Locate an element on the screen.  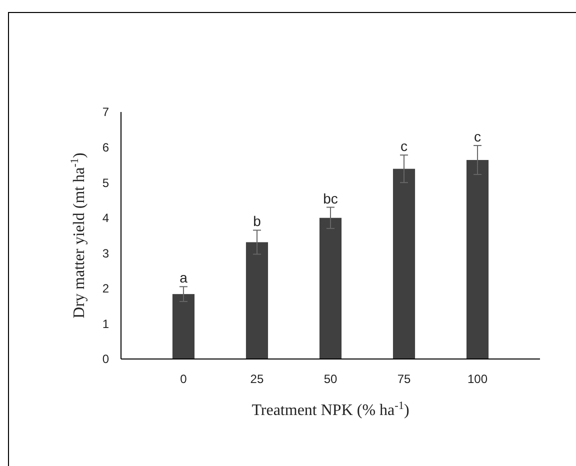
x-axis-title: Treatment NPK (% ha$^{-1}$) is located at coordinates (331, 409).